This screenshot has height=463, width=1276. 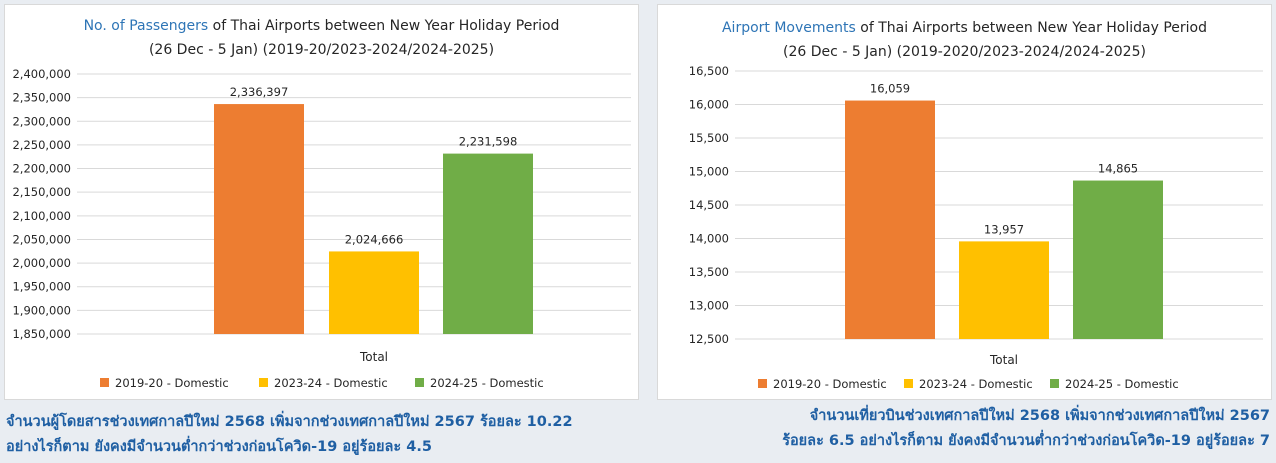 What do you see at coordinates (1004, 229) in the screenshot?
I see `data-label: 13,957` at bounding box center [1004, 229].